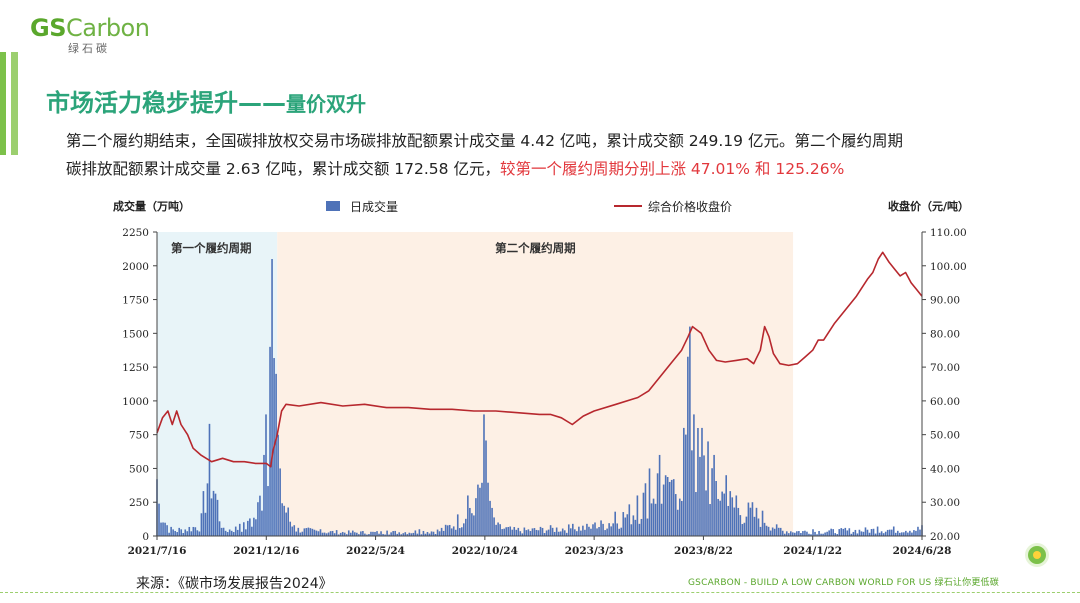  I want to click on y-left-tick-label: 750, so click(139, 436).